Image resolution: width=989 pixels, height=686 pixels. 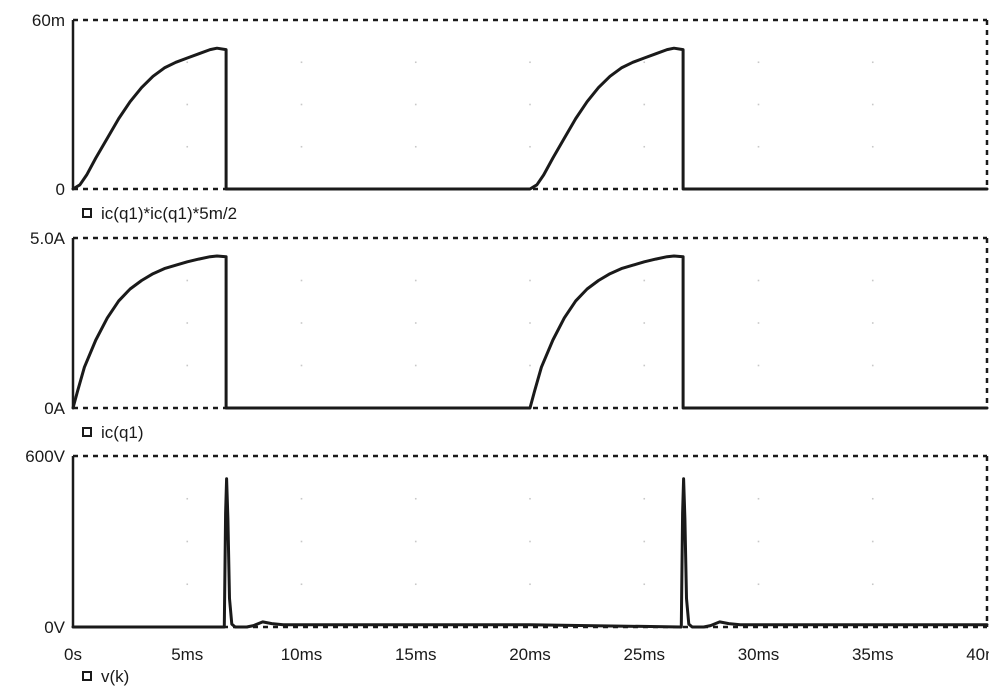 I want to click on legend: ic(q1)*ic(q1)*5m/2, so click(x=159, y=213).